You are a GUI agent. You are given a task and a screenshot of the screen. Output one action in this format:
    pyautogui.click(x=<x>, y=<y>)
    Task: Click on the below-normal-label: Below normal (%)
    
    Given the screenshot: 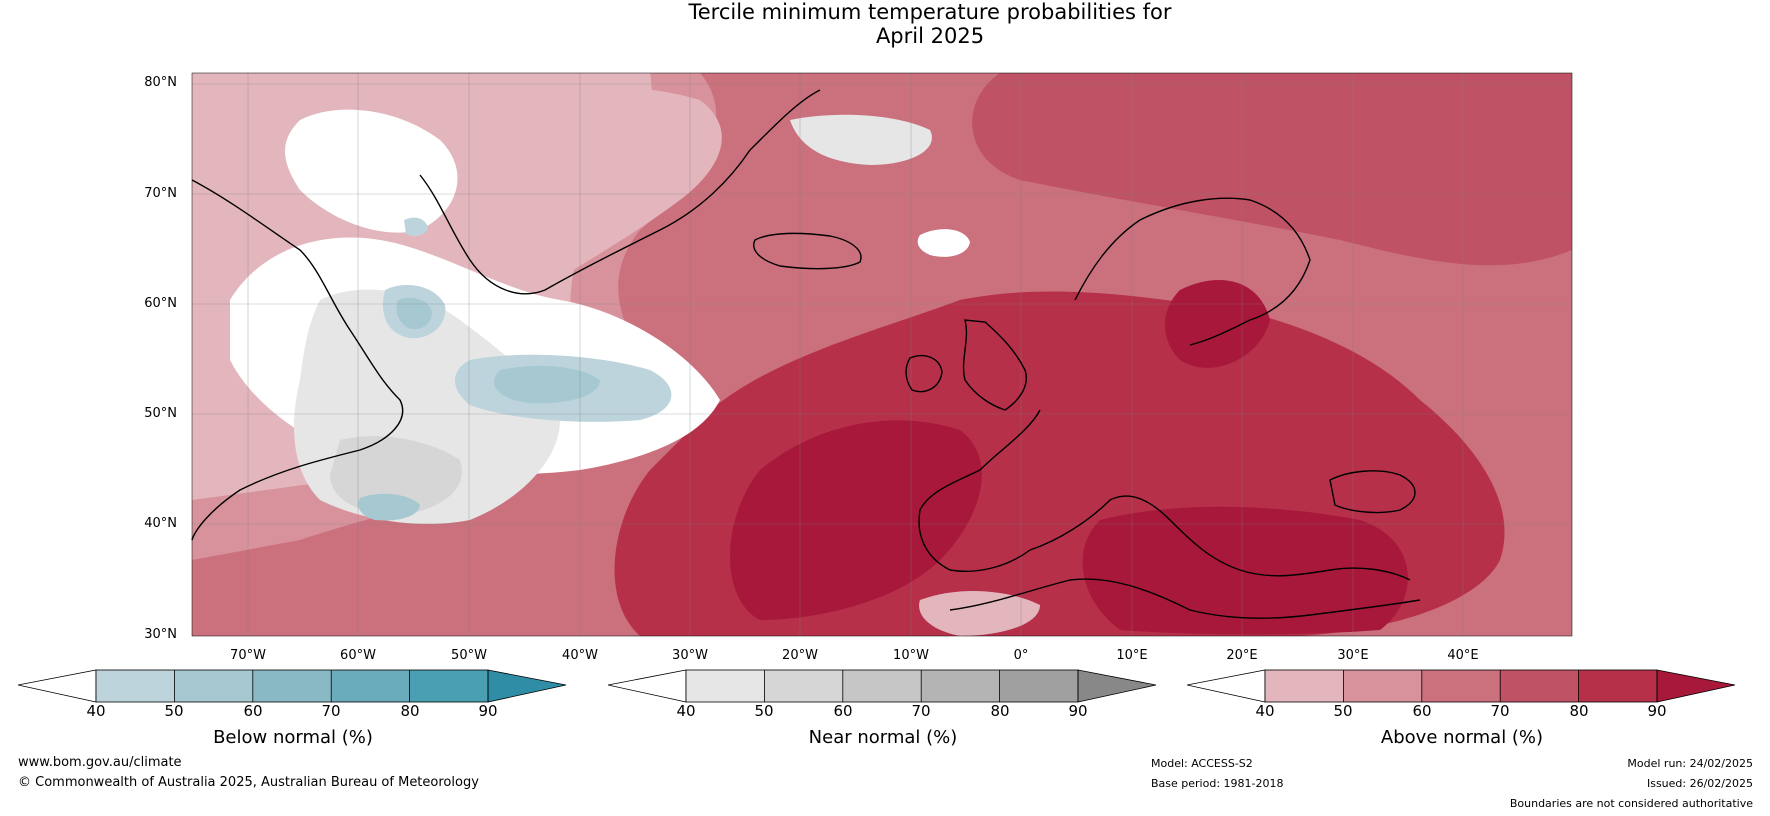 What is the action you would take?
    pyautogui.click(x=293, y=737)
    